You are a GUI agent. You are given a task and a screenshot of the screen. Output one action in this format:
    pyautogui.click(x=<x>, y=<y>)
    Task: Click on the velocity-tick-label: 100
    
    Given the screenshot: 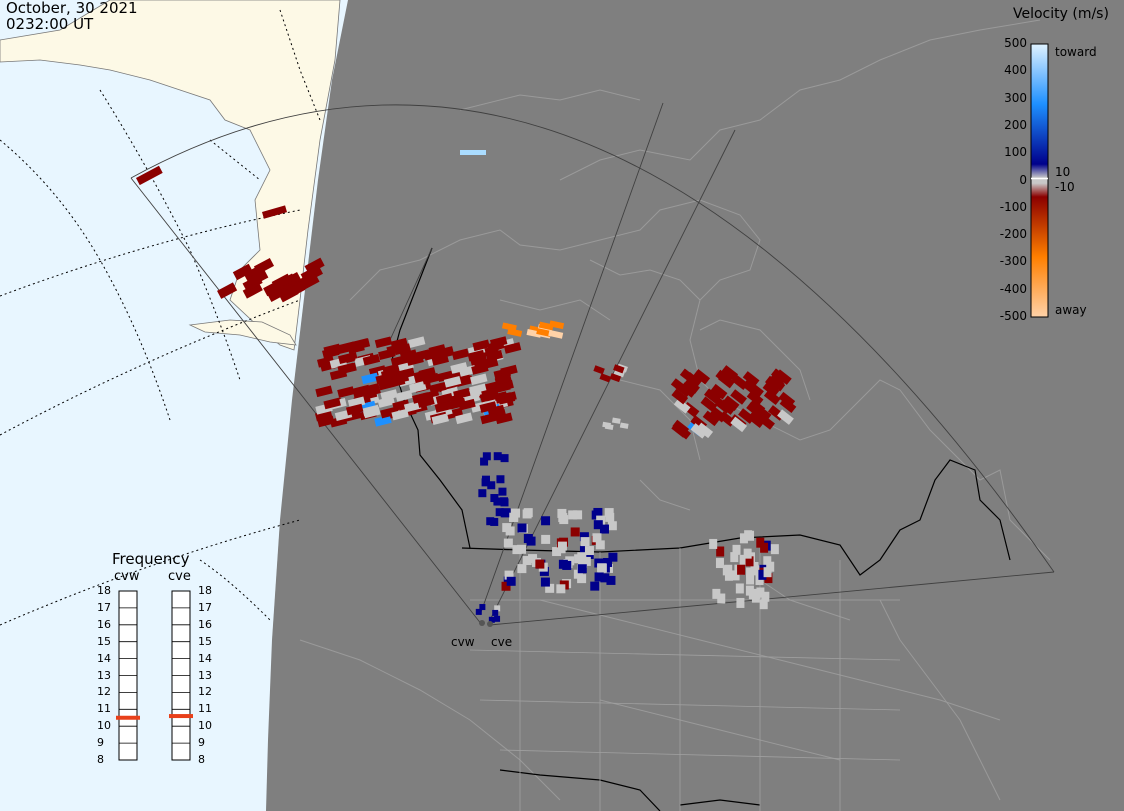 What is the action you would take?
    pyautogui.click(x=1015, y=152)
    